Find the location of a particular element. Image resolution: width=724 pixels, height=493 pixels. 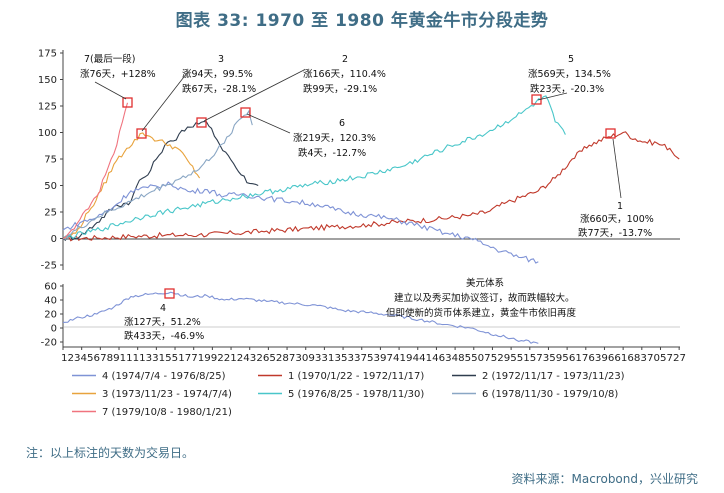

ann-3-id: 3 is located at coordinates (221, 59).